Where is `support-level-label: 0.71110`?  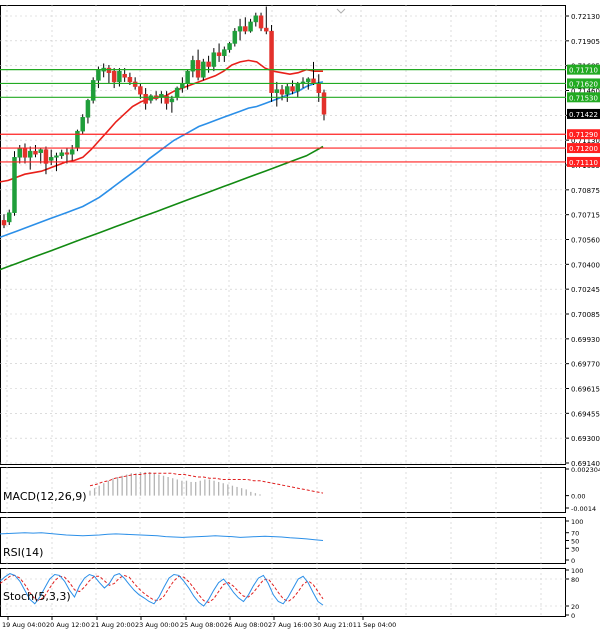
support-level-label: 0.71110 is located at coordinates (583, 163).